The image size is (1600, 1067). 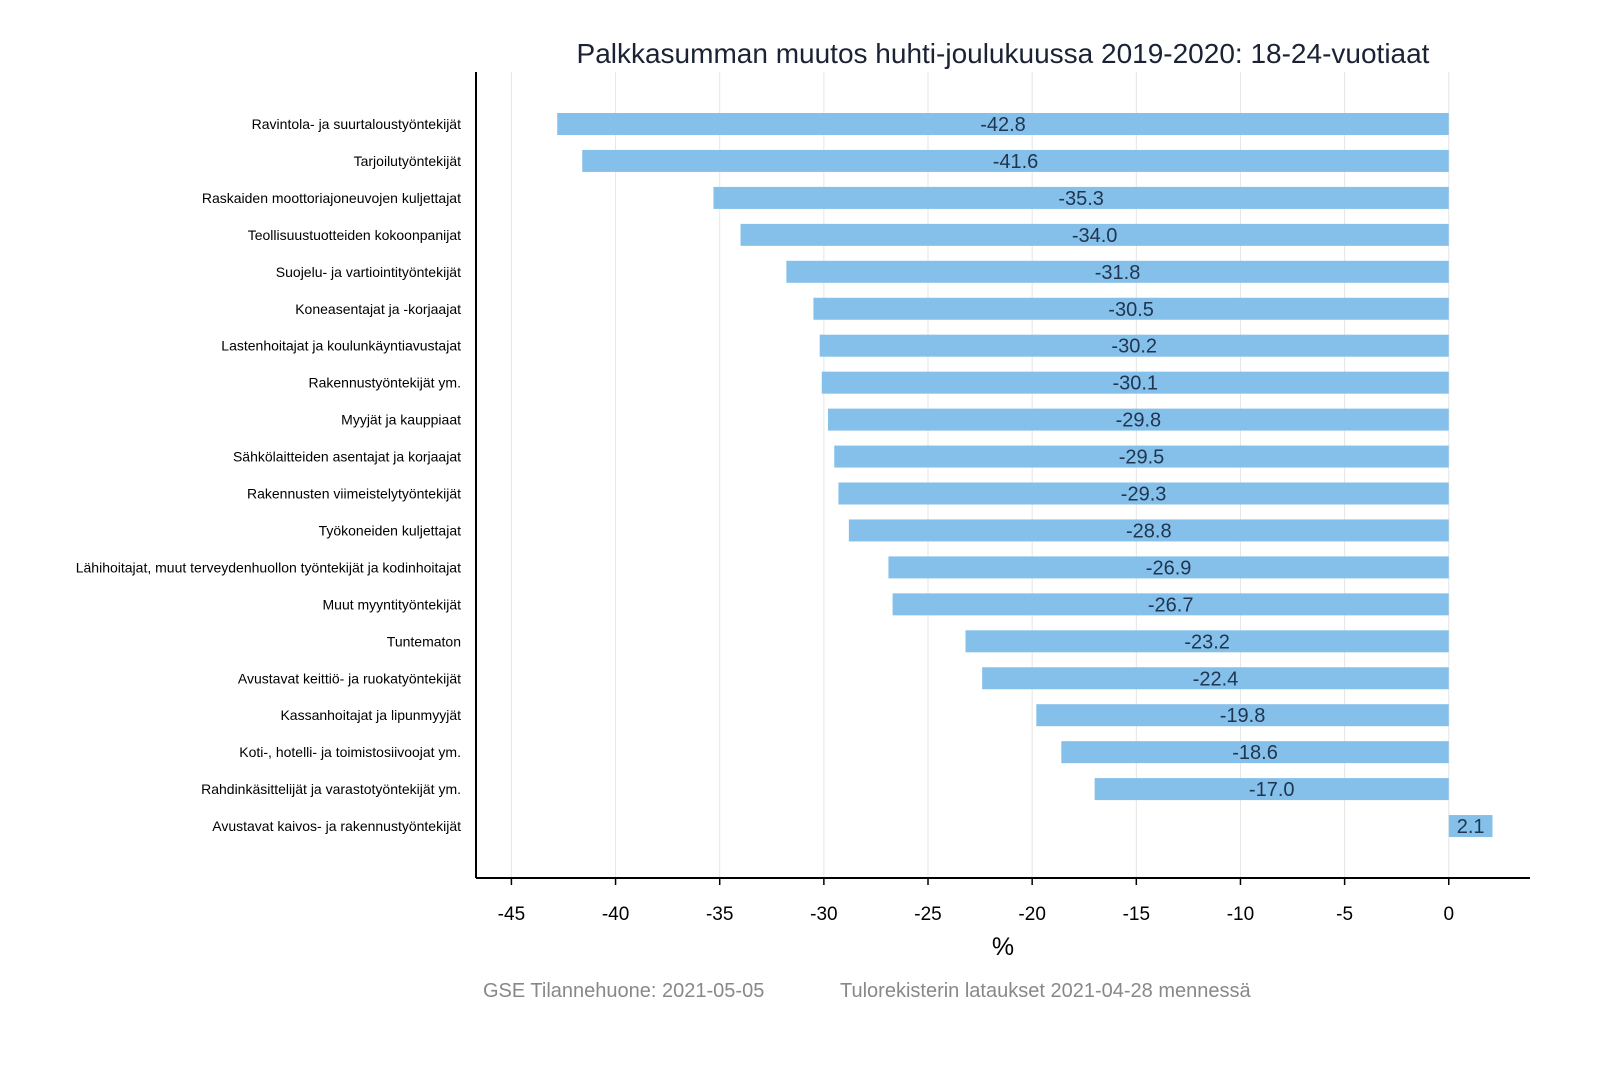 I want to click on data-label: -28.8, so click(x=1149, y=531).